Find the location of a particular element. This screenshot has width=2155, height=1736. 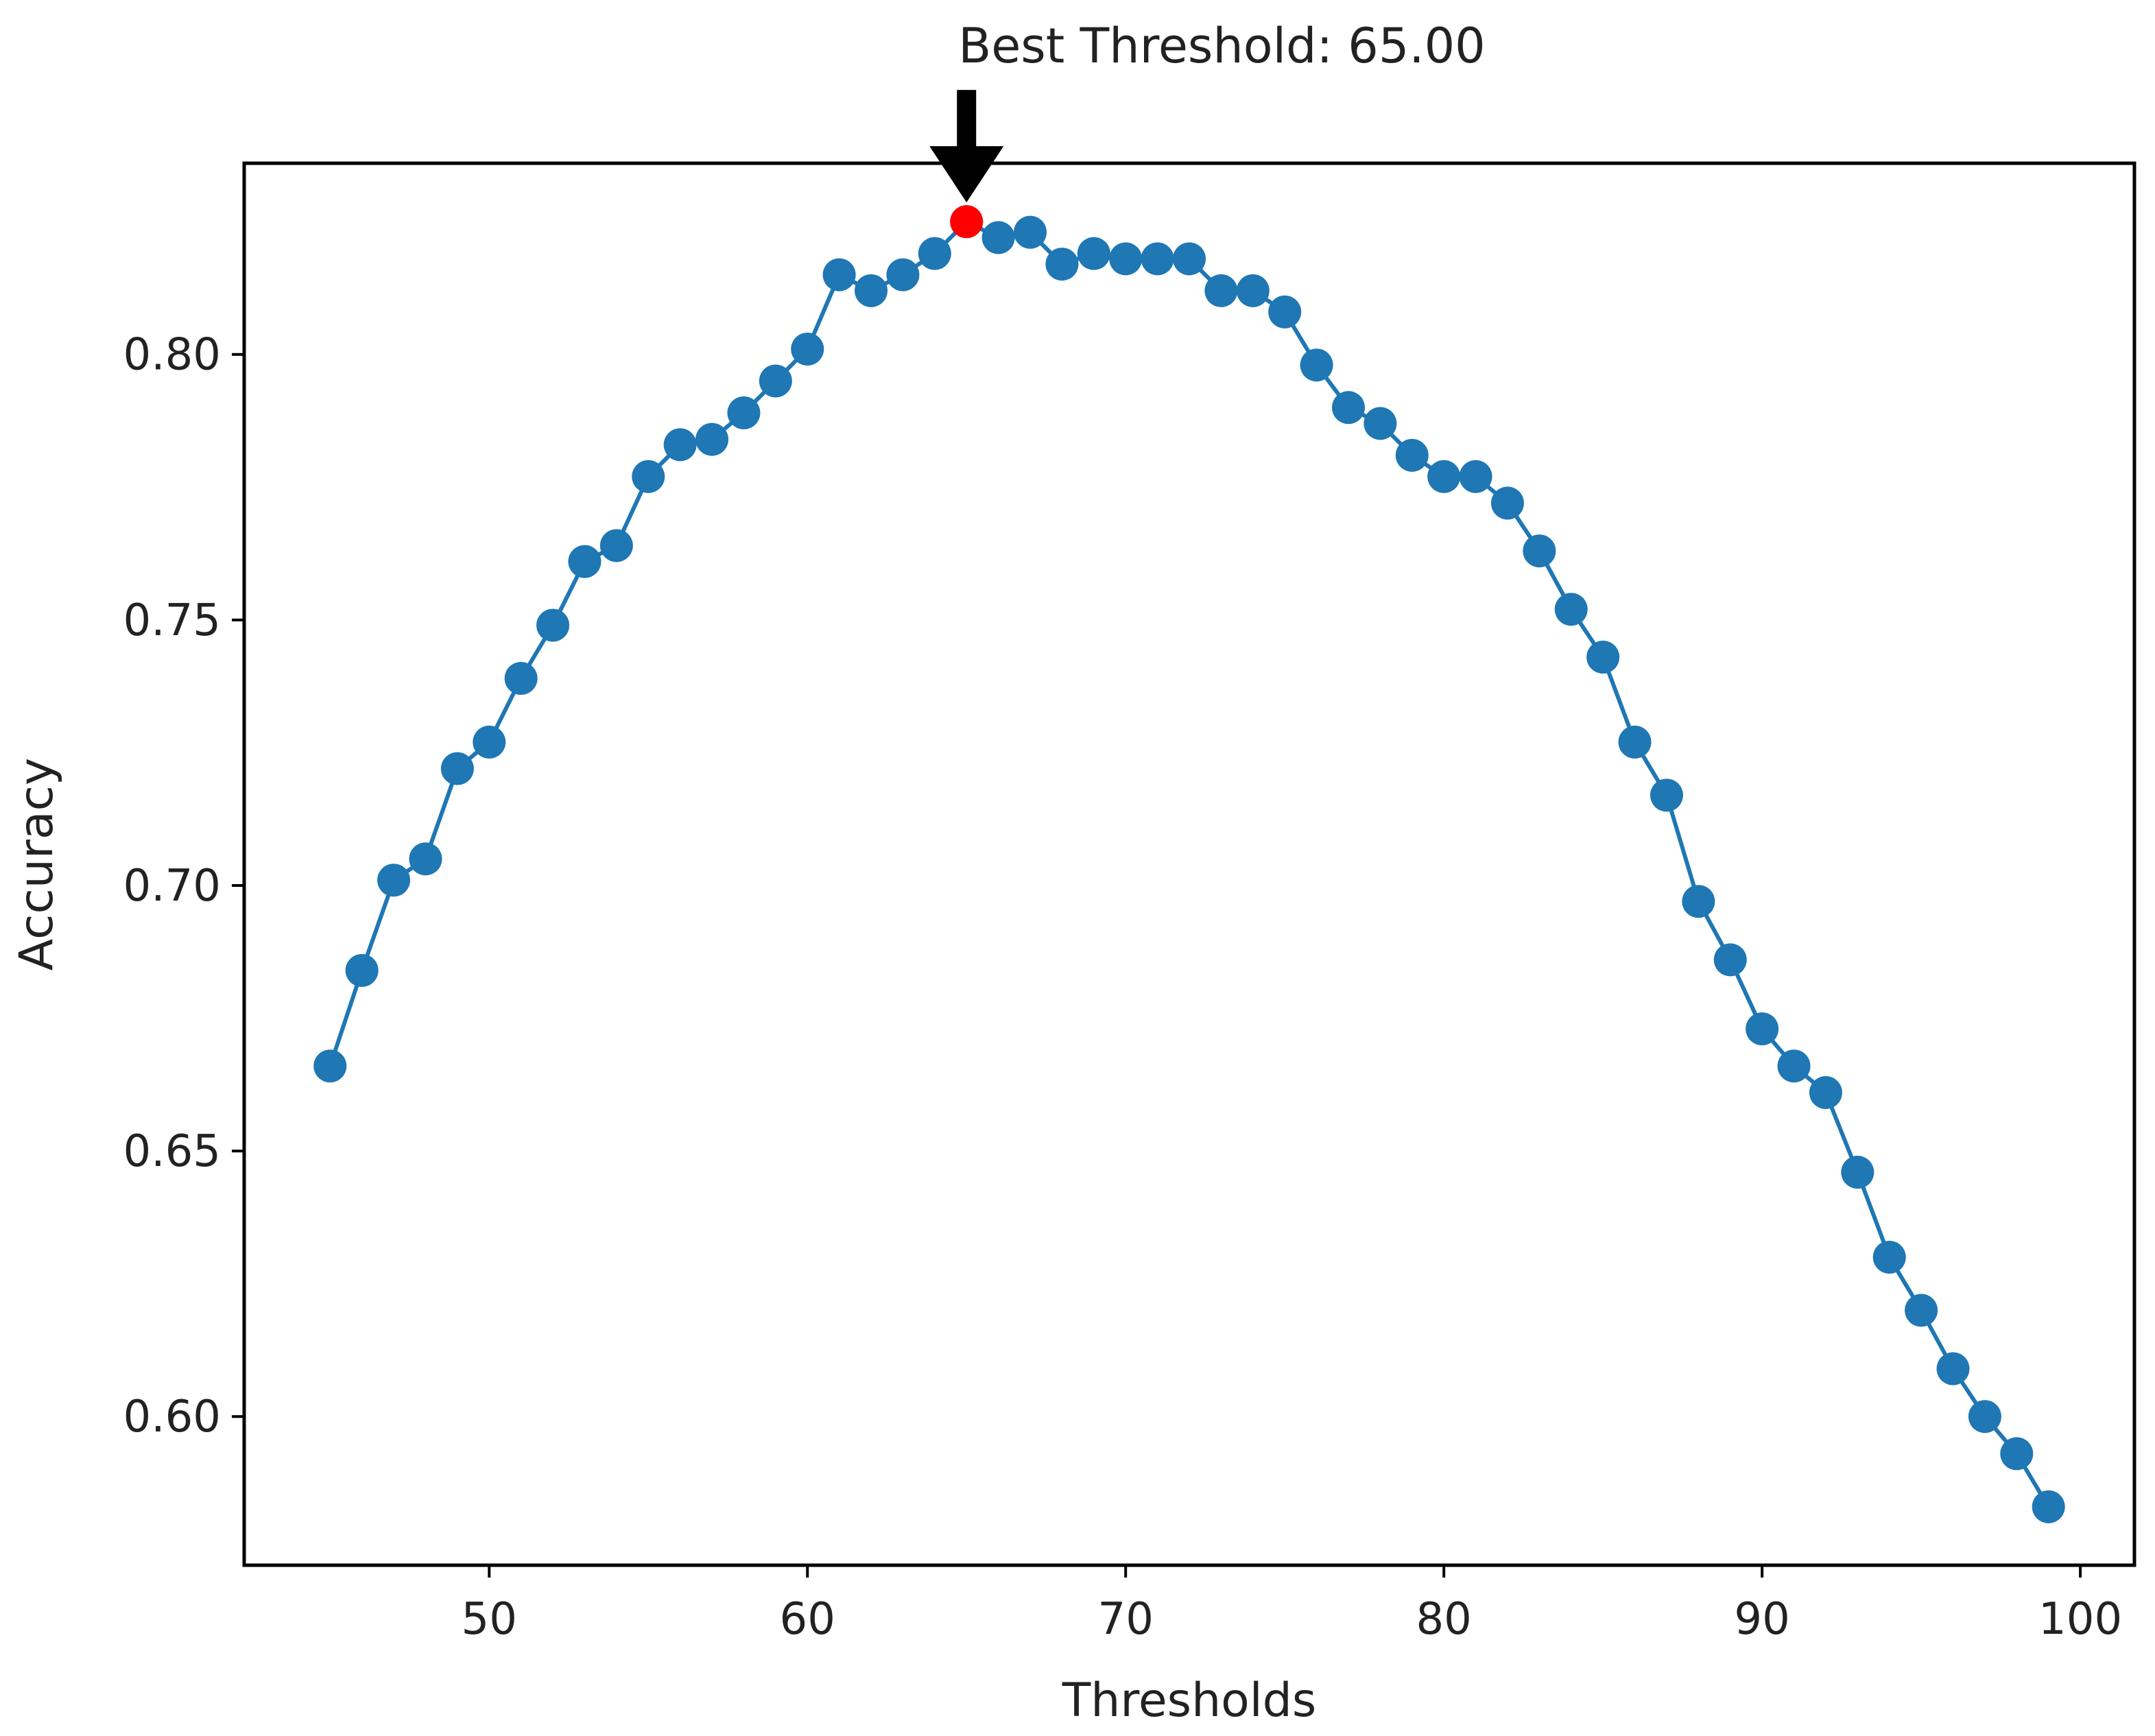

x-tick-label: 80 is located at coordinates (1443, 1619).